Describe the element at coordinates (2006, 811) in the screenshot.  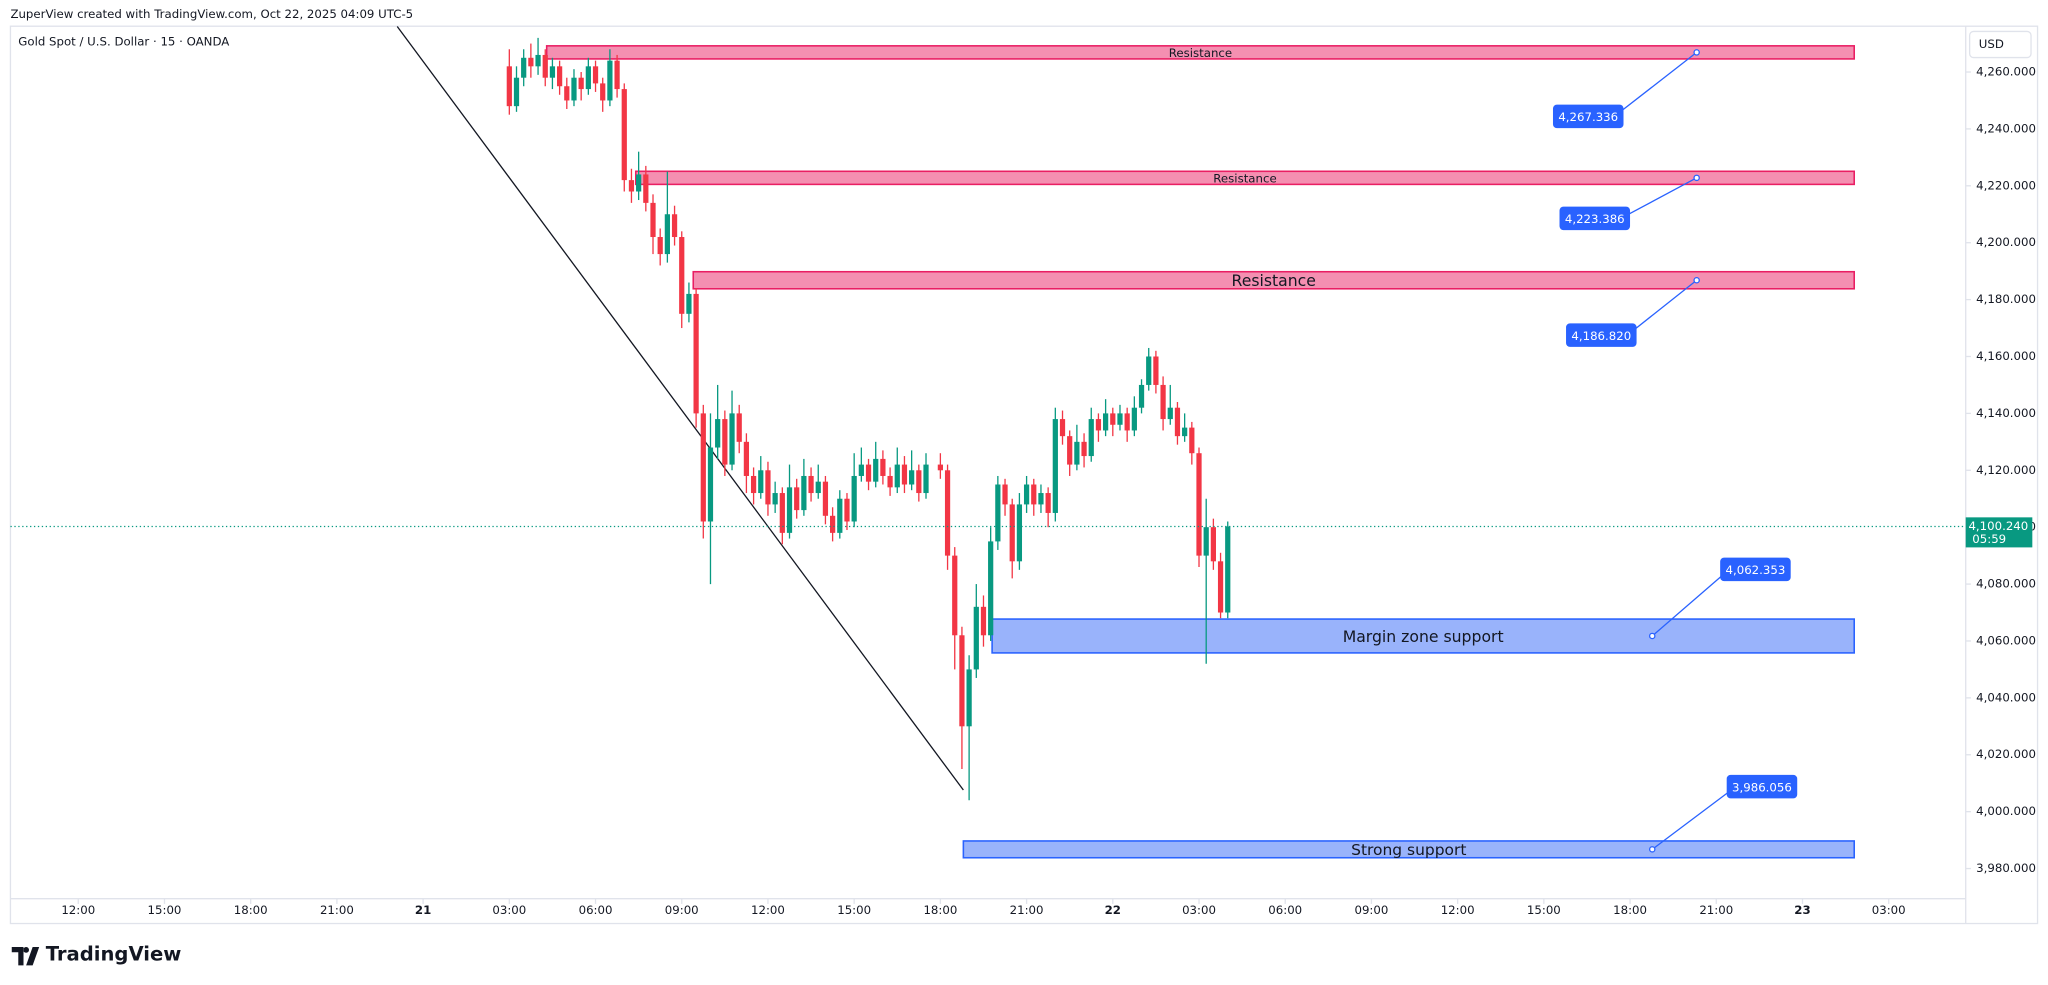
I see `y-tick-label: 4,000.000` at that location.